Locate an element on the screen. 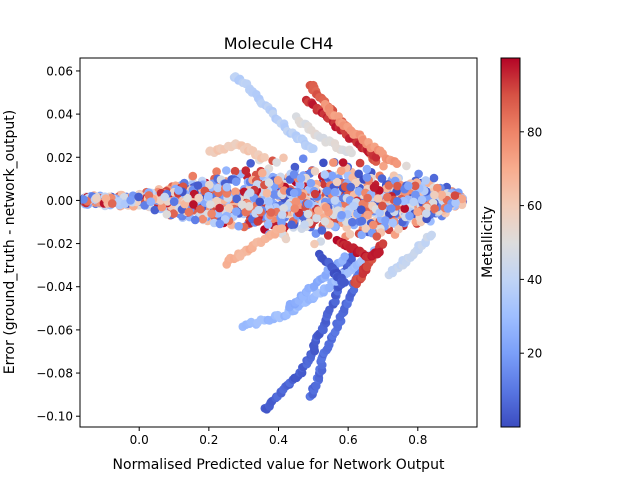 Image resolution: width=640 pixels, height=480 pixels. colorbar-label: Metallicity is located at coordinates (488, 242).